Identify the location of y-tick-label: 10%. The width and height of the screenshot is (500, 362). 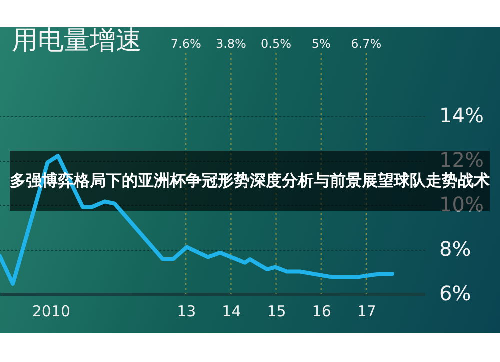
(462, 204).